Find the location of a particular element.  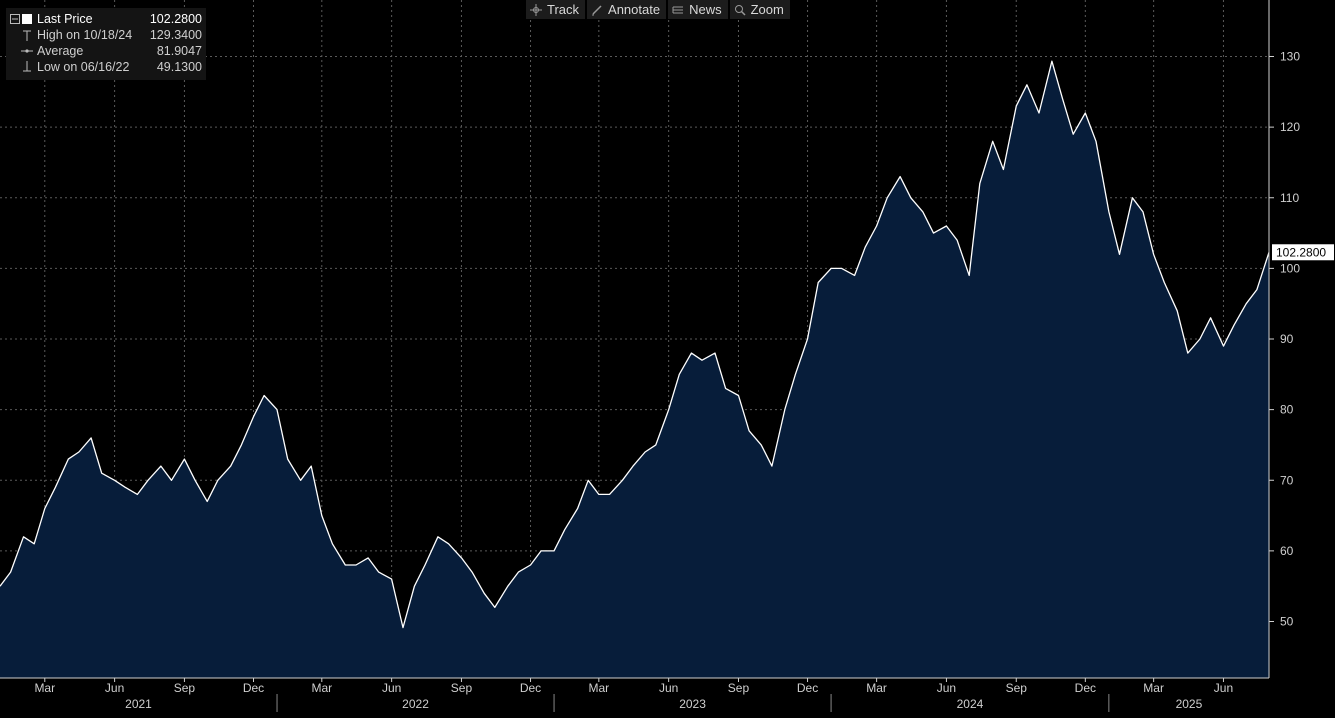

last-price-swatch is located at coordinates (27, 19).